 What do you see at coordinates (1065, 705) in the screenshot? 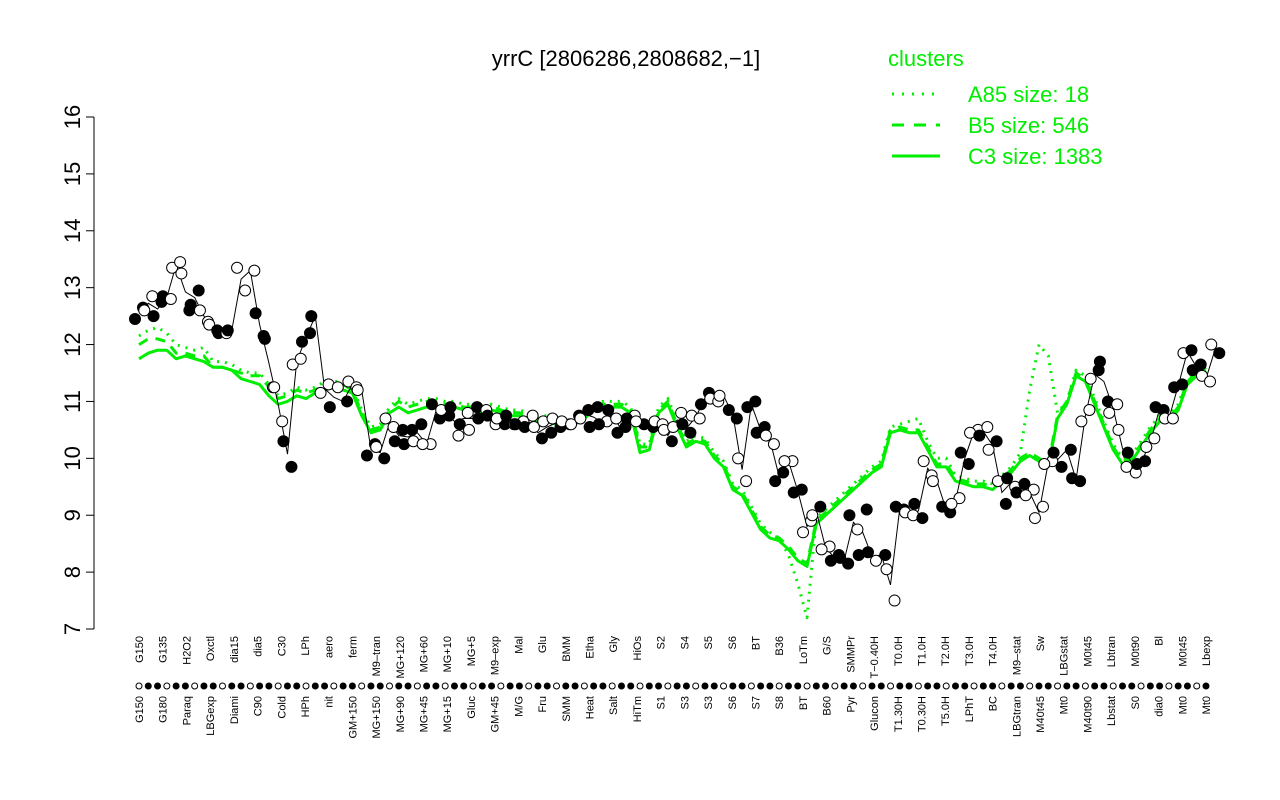
I see `x-tick-label-bottom: Mt0` at bounding box center [1065, 705].